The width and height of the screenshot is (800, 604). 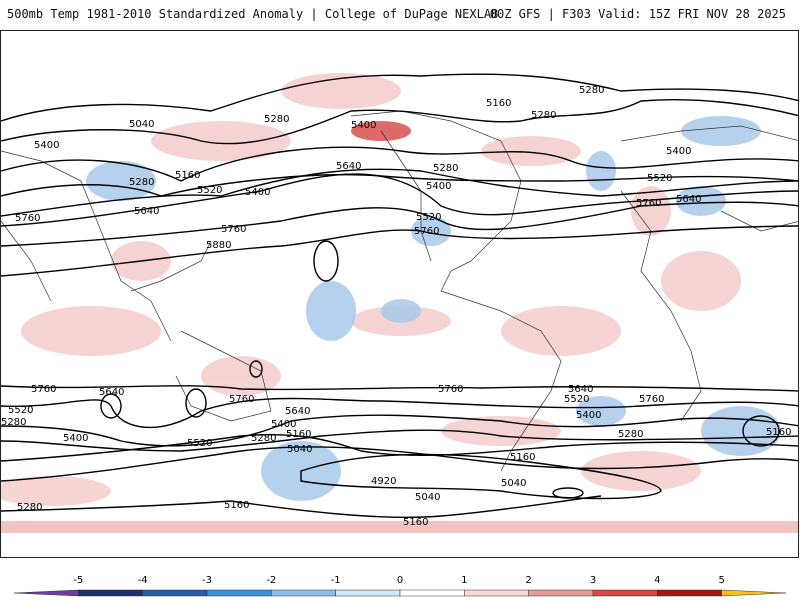 What do you see at coordinates (218, 245) in the screenshot?
I see `contour-label: 5880` at bounding box center [218, 245].